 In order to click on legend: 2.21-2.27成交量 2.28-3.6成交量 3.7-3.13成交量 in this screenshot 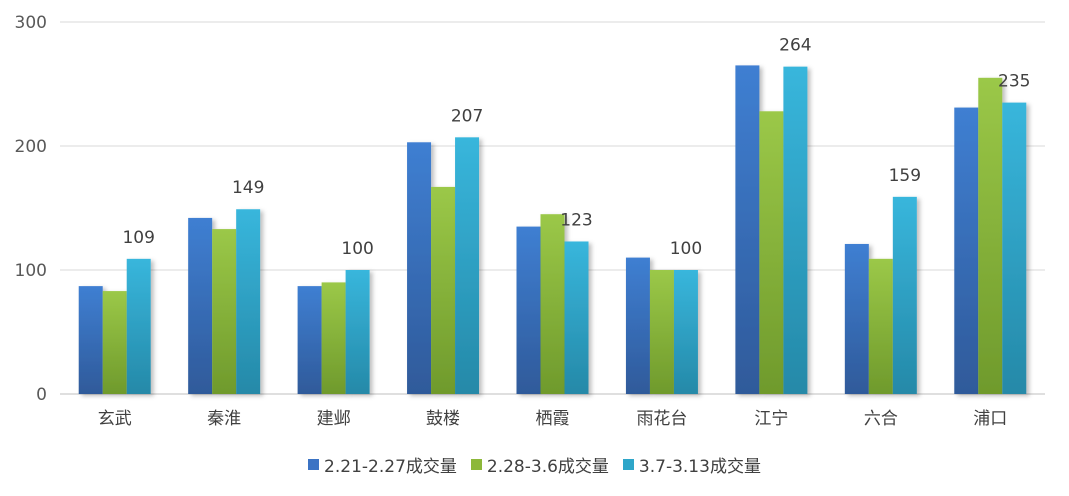, I will do `click(534, 464)`.